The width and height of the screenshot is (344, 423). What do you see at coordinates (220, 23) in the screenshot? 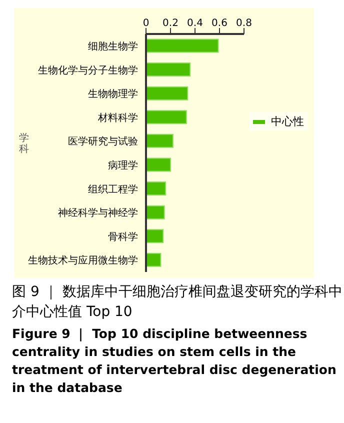
I see `x-tick-label: 0.6` at bounding box center [220, 23].